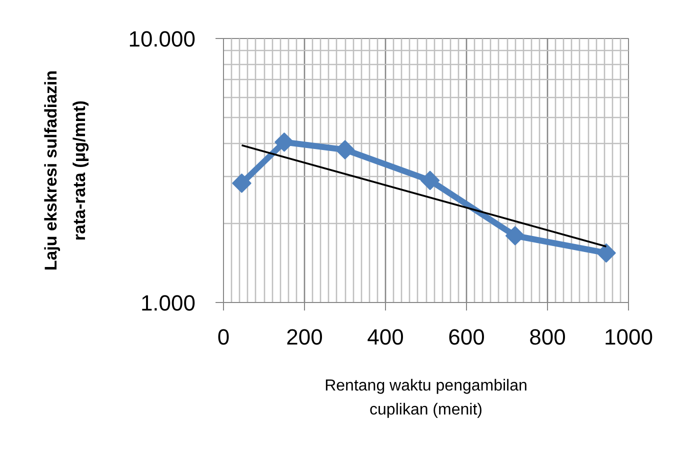 The height and width of the screenshot is (459, 673). I want to click on x-tick-label: 400, so click(385, 337).